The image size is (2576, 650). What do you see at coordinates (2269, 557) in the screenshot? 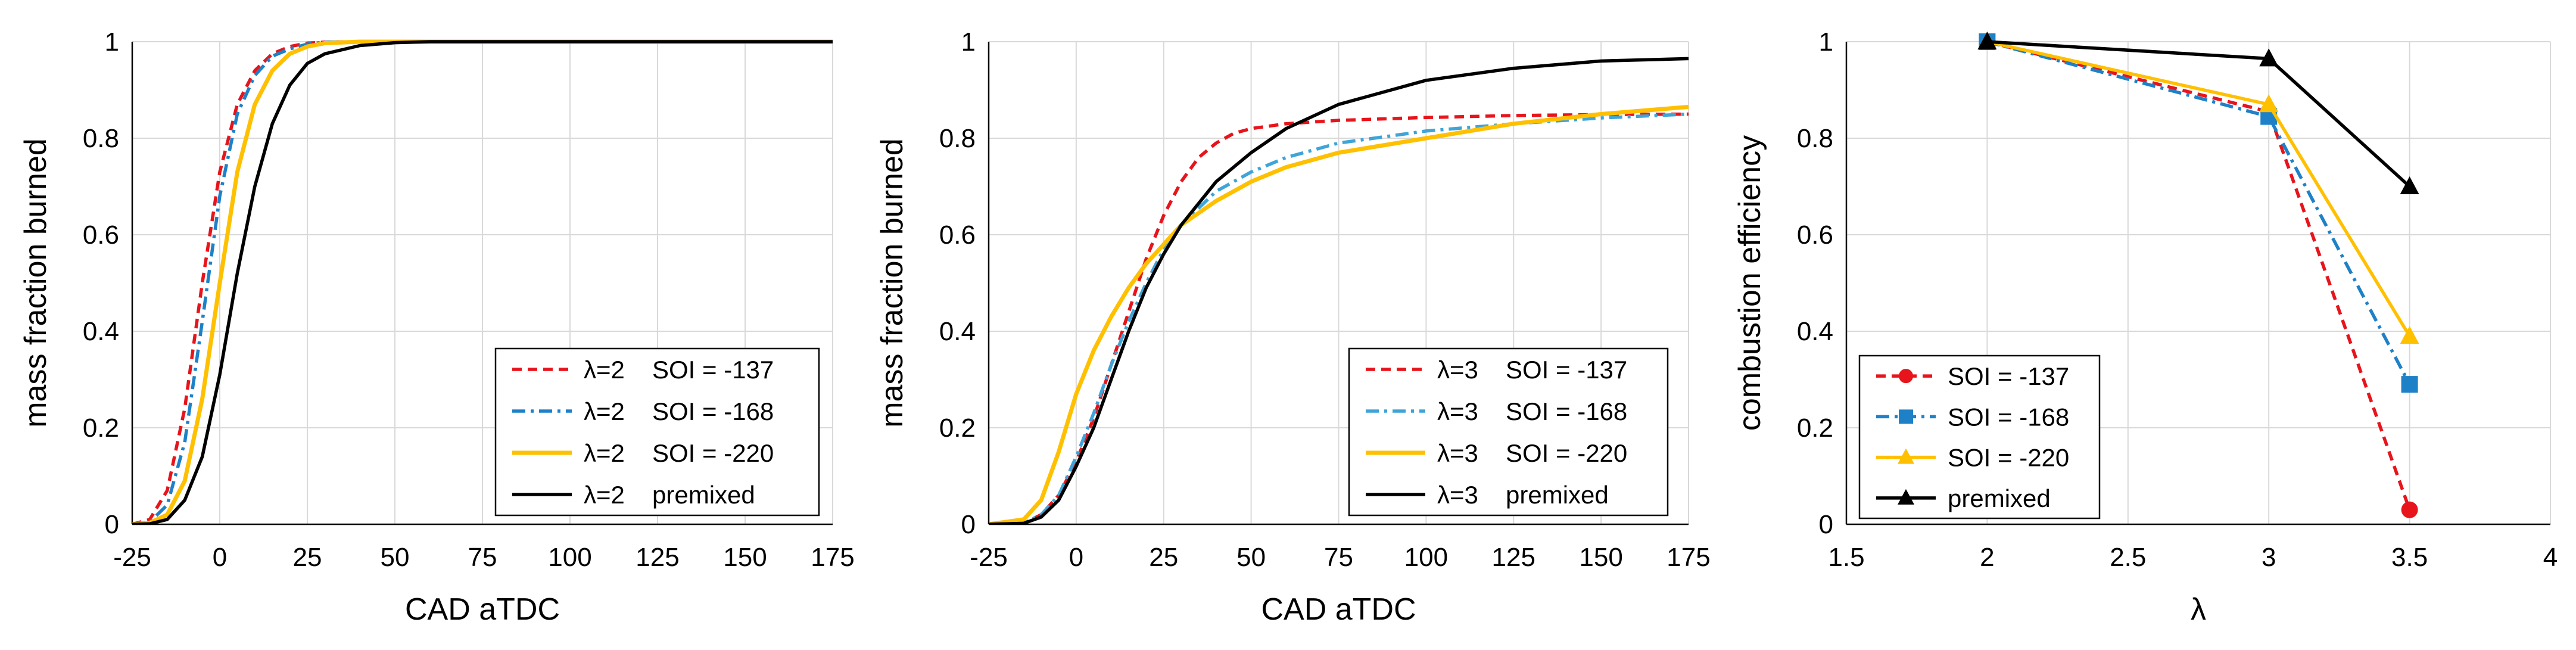
I see `x-tick-label: 3` at bounding box center [2269, 557].